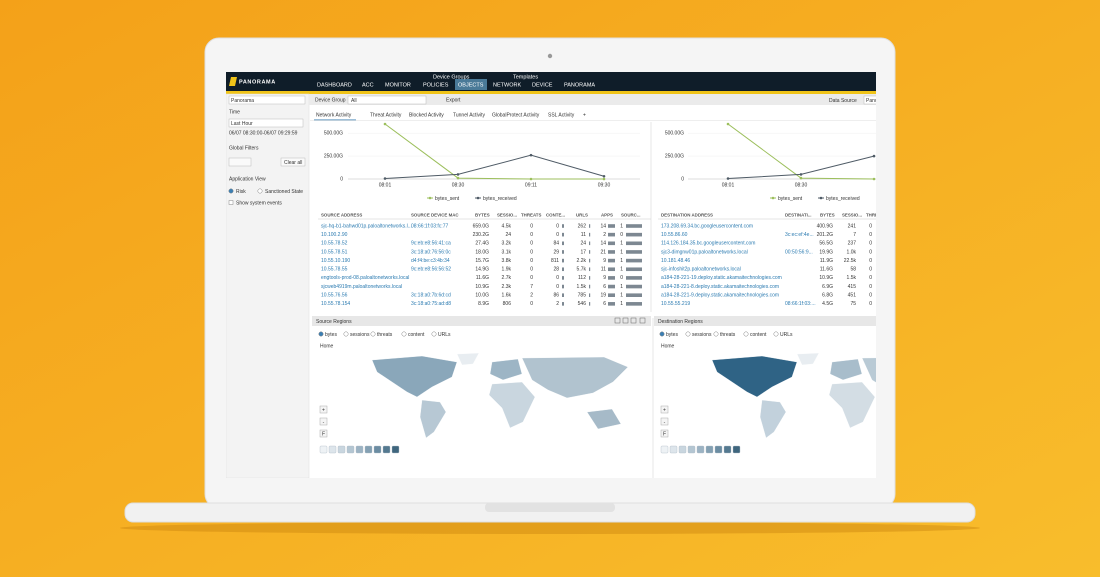  Describe the element at coordinates (436, 85) in the screenshot. I see `nav-tab: POLICIES` at that location.